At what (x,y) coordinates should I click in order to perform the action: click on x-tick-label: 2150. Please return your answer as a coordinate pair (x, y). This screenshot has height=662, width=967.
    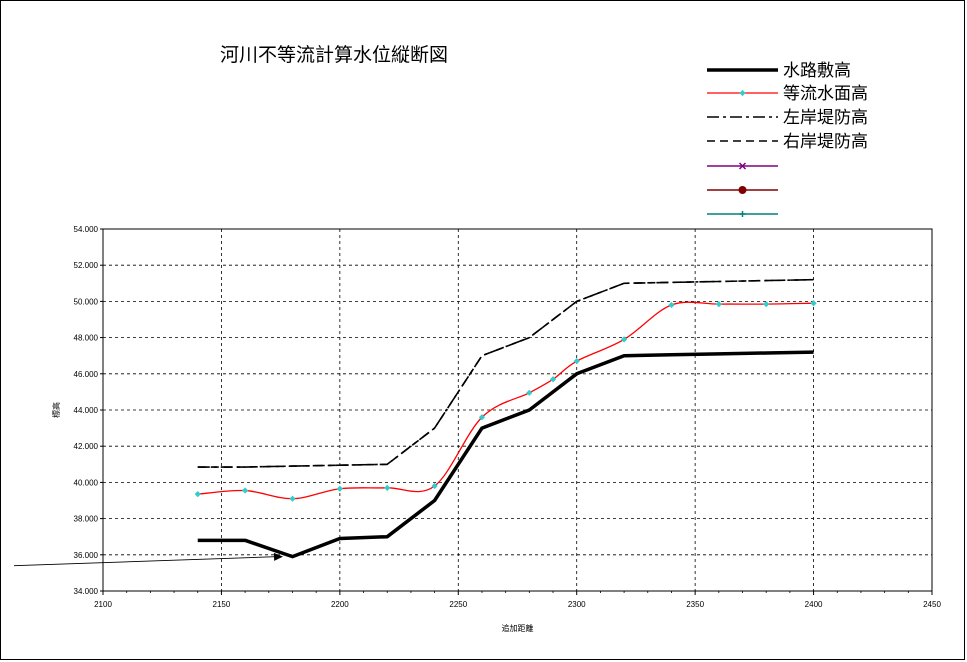
    Looking at the image, I should click on (222, 604).